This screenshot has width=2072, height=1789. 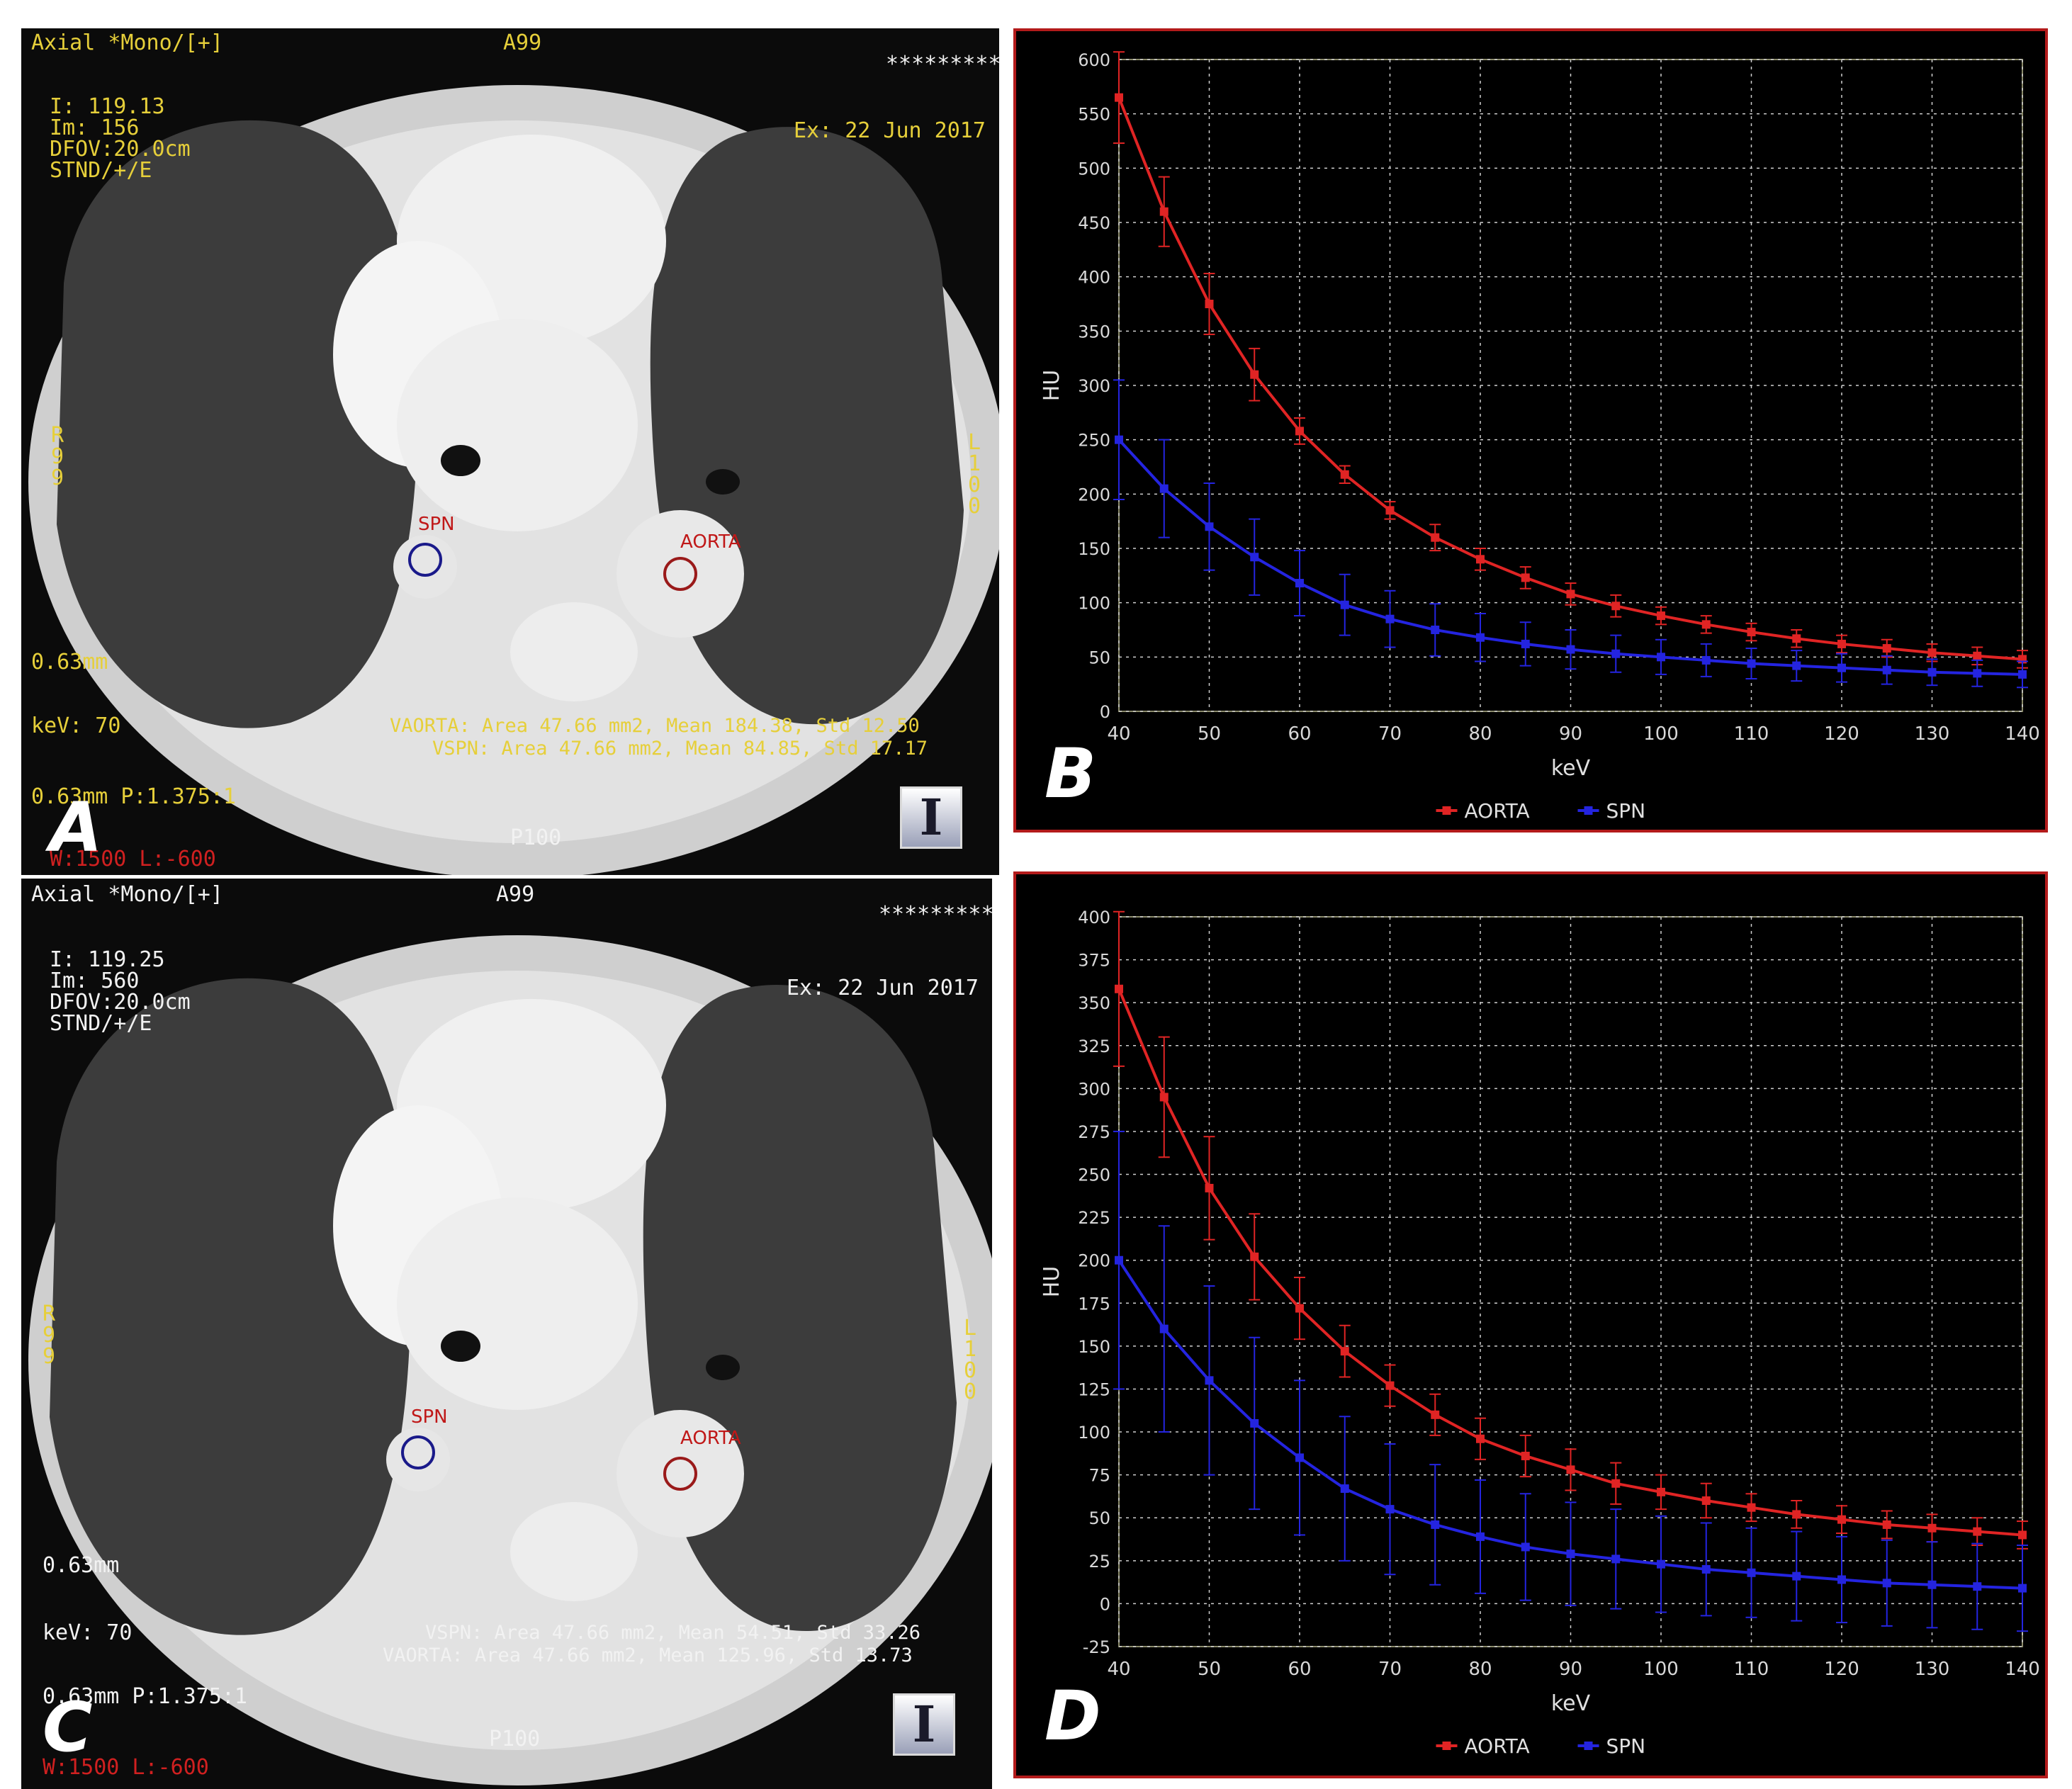 I want to click on ct-info-4: STND/+/E, so click(x=101, y=1023).